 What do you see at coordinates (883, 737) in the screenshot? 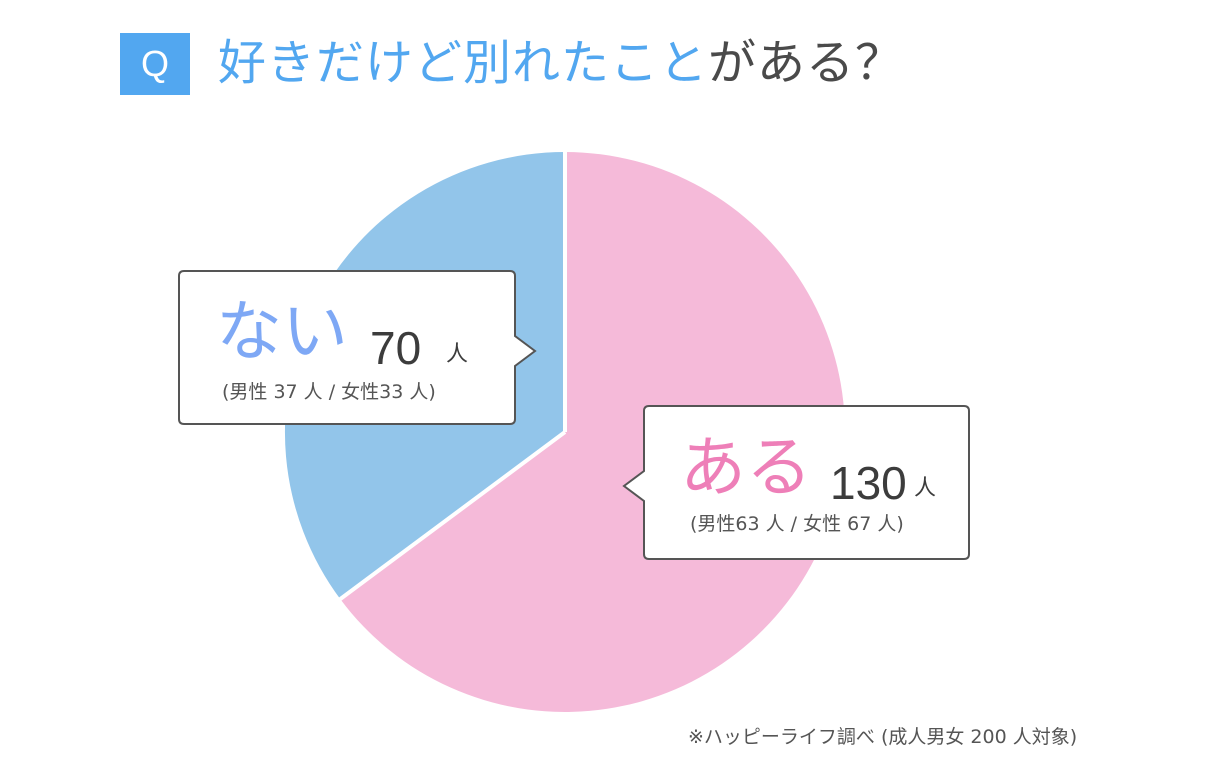
I see `source-note: ※ハッピーライフ調べ (成人男女 200 人対象)` at bounding box center [883, 737].